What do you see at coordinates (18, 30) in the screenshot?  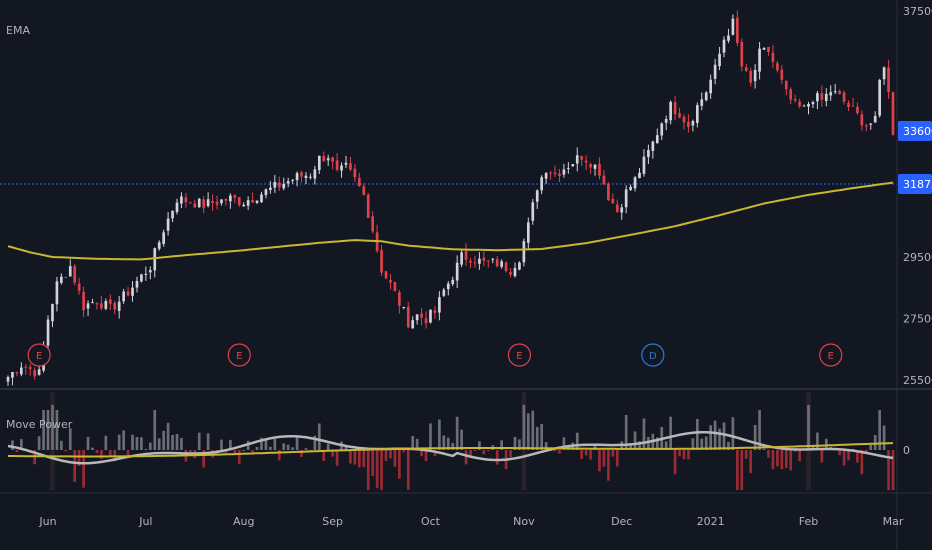 I see `ema-indicator-label: EMA` at bounding box center [18, 30].